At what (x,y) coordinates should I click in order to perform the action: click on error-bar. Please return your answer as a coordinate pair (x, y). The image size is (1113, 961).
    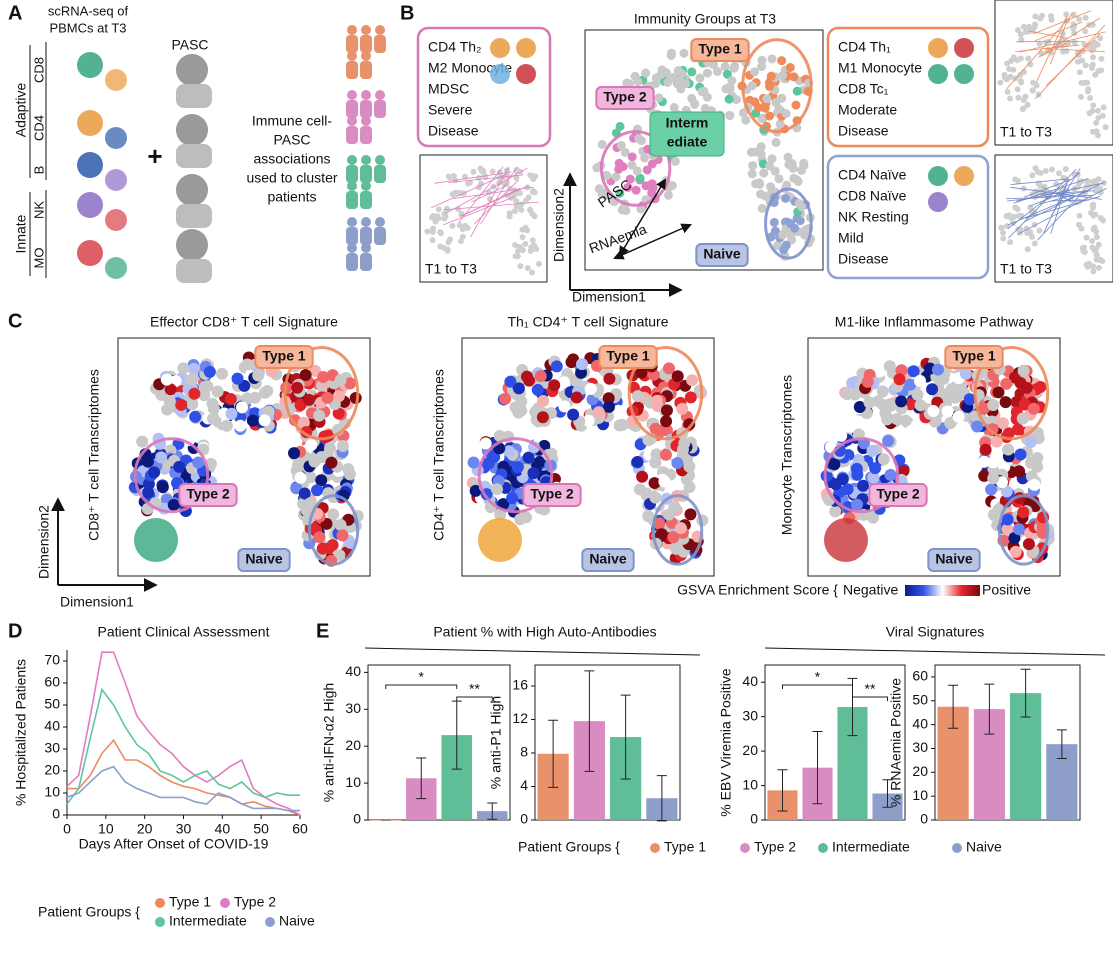
    Looking at the image, I should click on (1025, 693).